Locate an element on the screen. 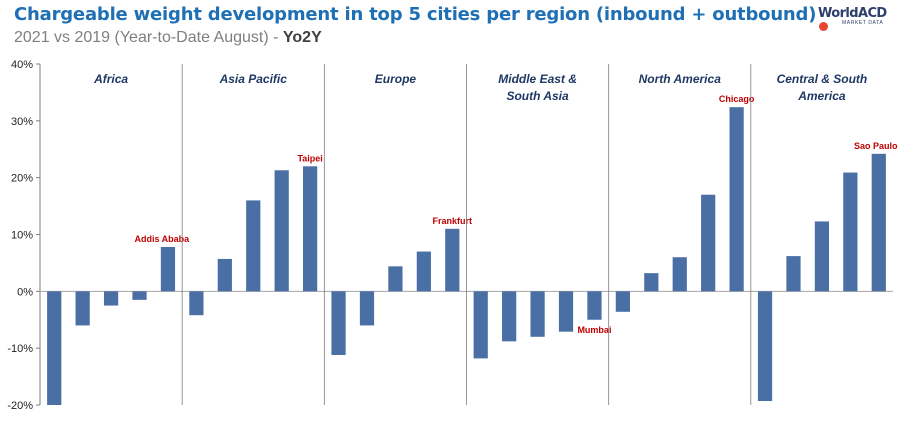  city-label: Frankfurt is located at coordinates (453, 221).